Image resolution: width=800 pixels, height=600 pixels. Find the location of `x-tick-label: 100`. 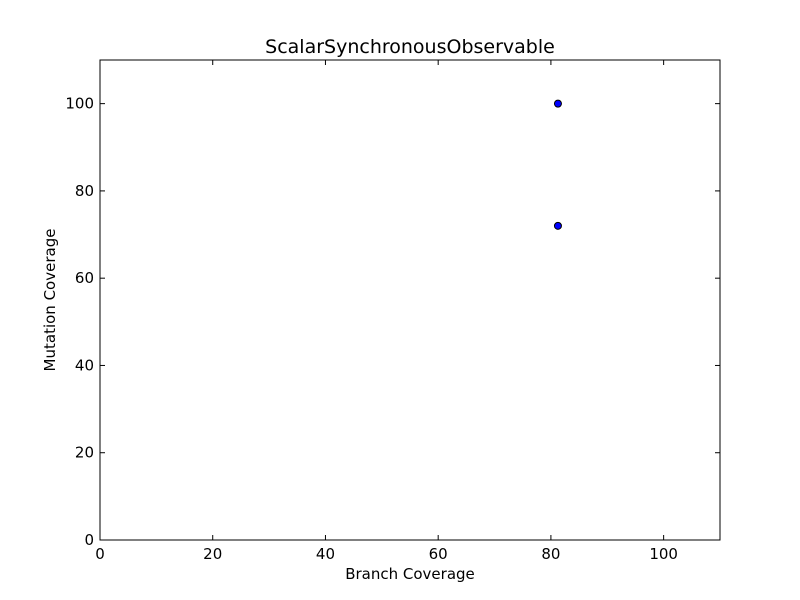

x-tick-label: 100 is located at coordinates (663, 554).